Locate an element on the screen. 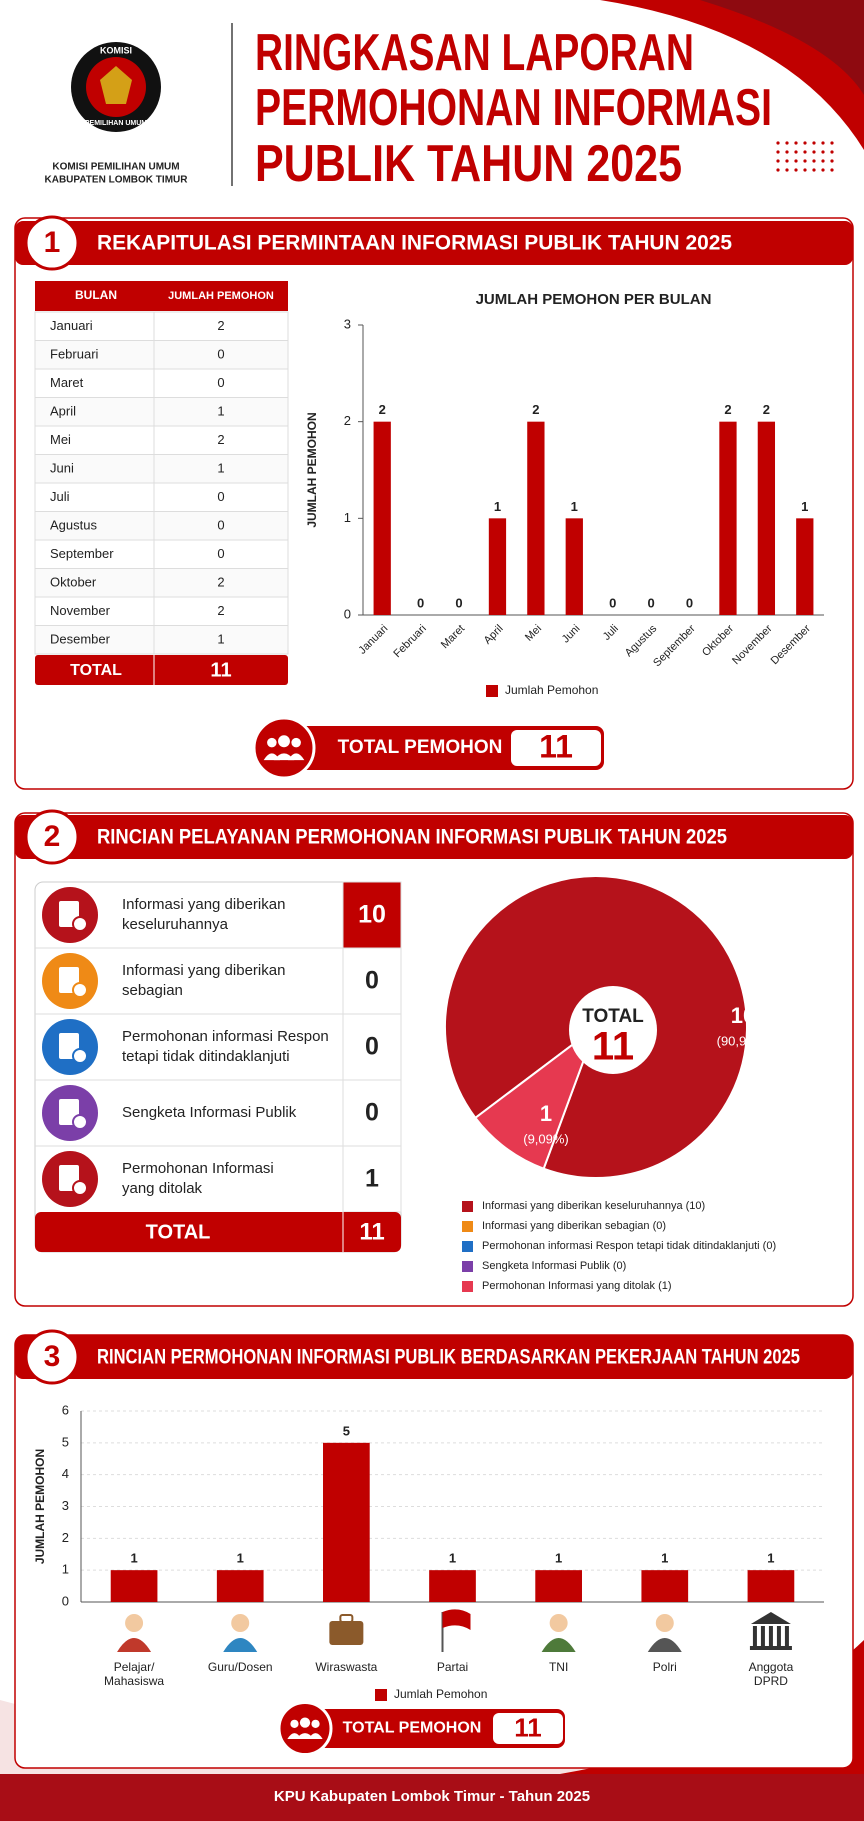 This screenshot has height=1821, width=864. pie-center-value: 11 is located at coordinates (613, 1047).